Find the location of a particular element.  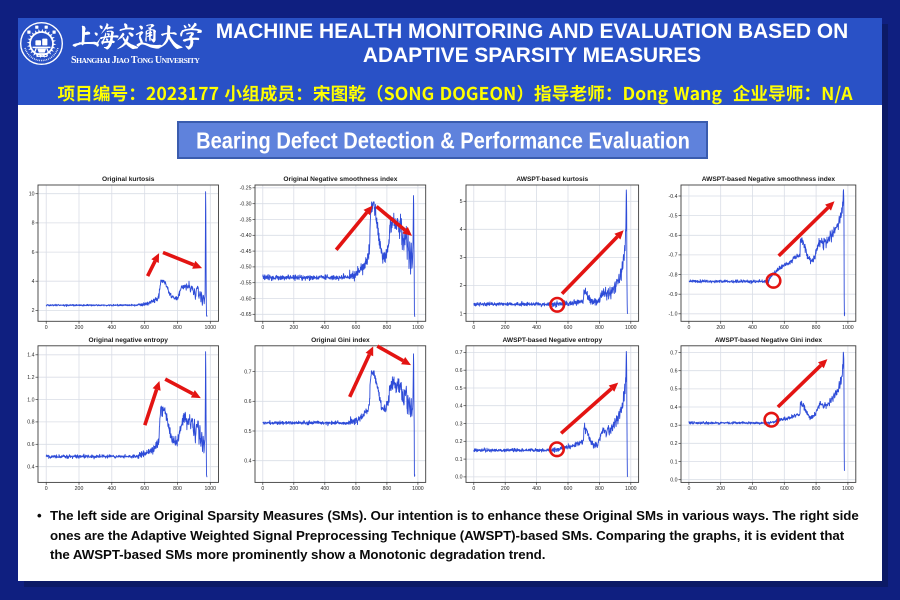

svg-text: AWSPT-based Negative entropy is located at coordinates (552, 340).